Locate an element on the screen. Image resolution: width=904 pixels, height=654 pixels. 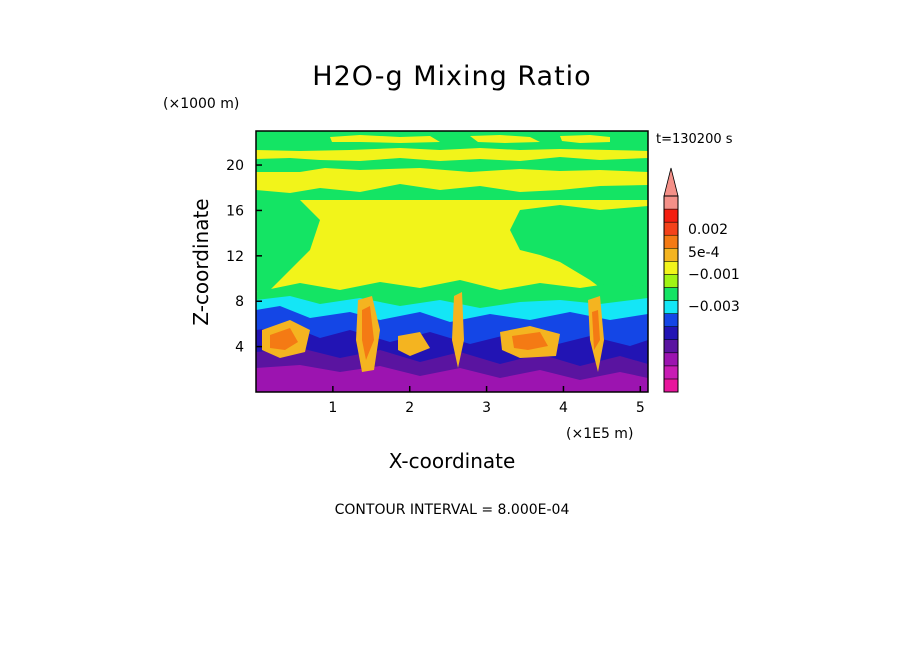
y-axis: 4 8 12 16 20 is located at coordinates (244, 257).